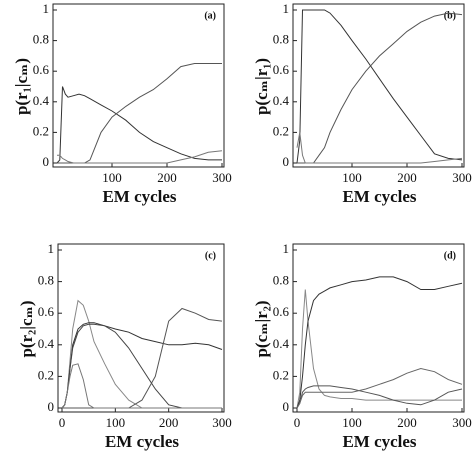 This screenshot has height=455, width=474. I want to click on panel-label: (a), so click(210, 15).